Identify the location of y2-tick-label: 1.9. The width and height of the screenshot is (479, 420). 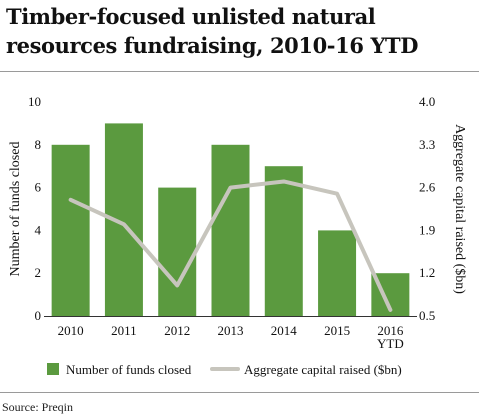
(427, 229).